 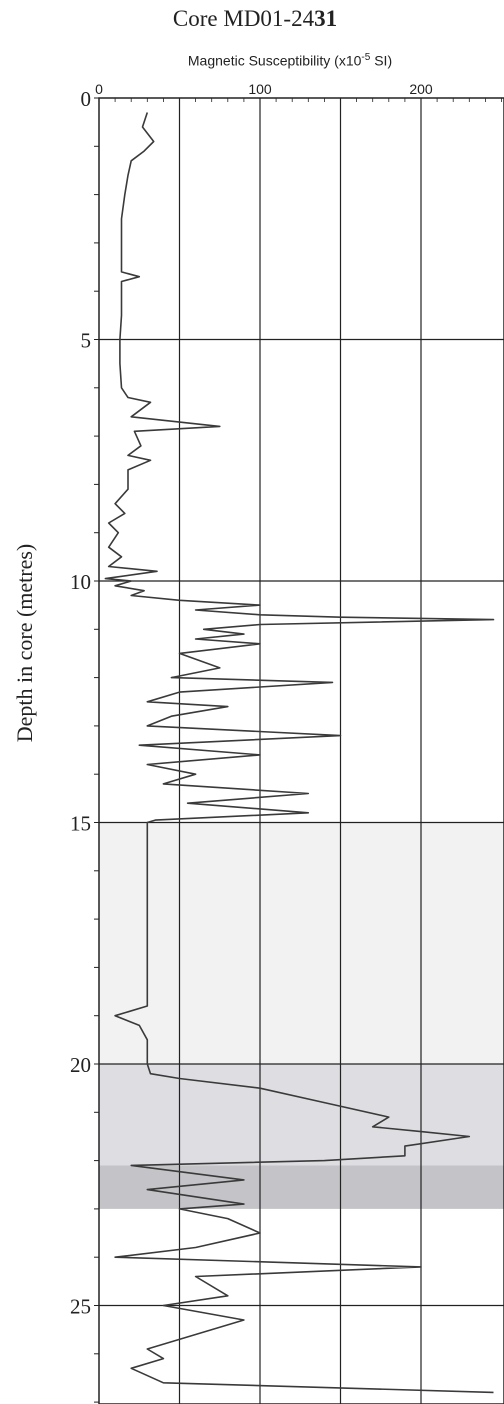 I want to click on y-tick-label-15: 15, so click(x=80, y=824).